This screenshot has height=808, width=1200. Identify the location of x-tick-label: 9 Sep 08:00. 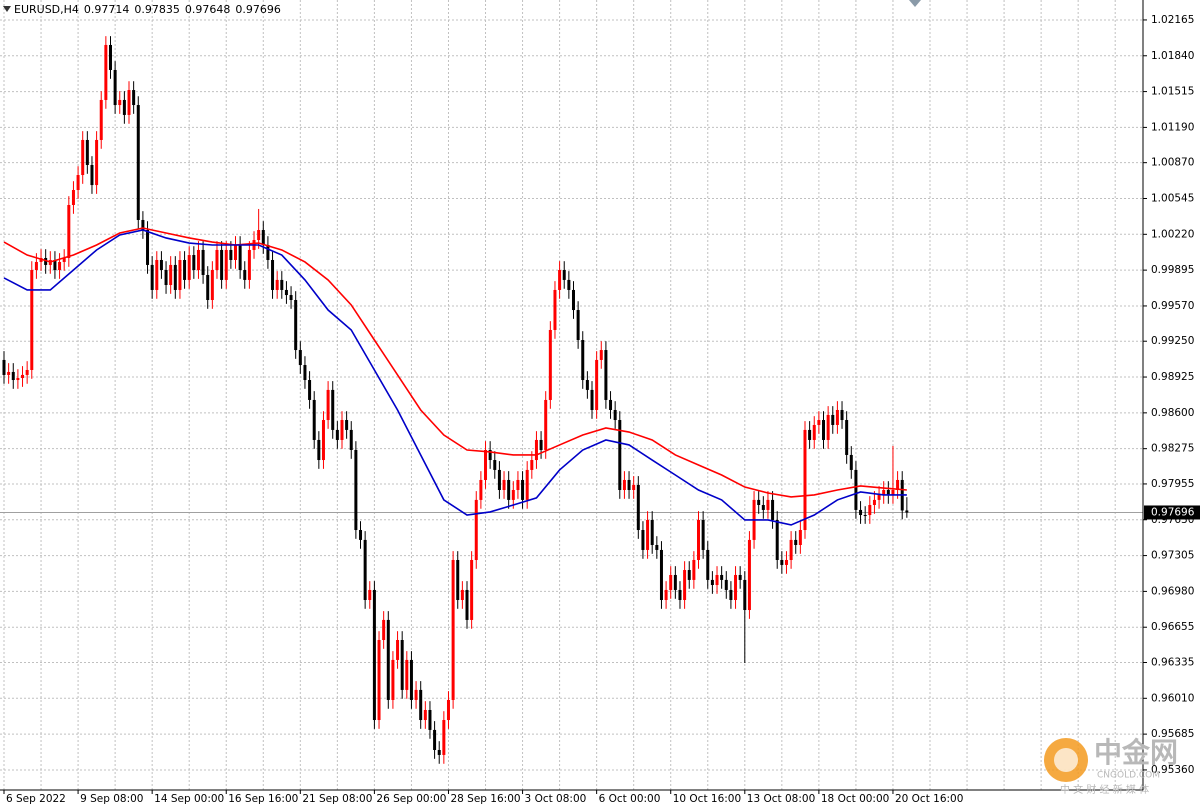
(111, 799).